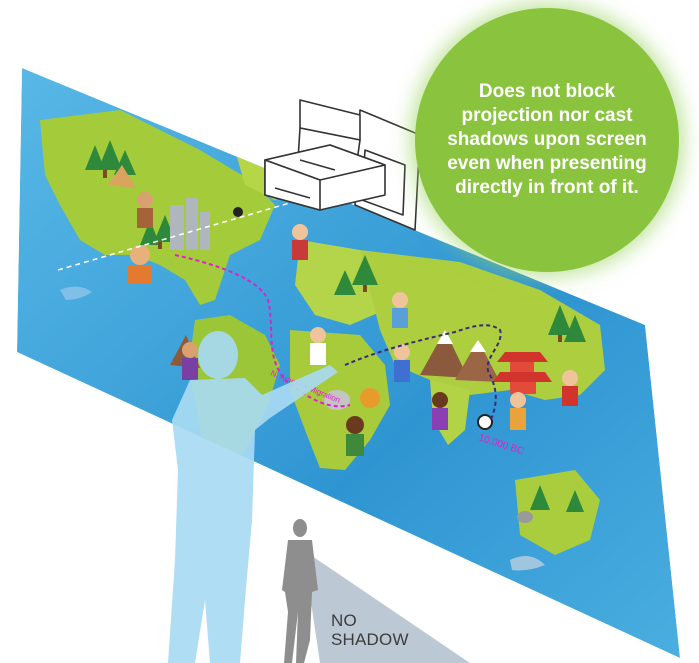 This screenshot has width=699, height=663. Describe the element at coordinates (262, 331) in the screenshot. I see `migration-route-line` at that location.